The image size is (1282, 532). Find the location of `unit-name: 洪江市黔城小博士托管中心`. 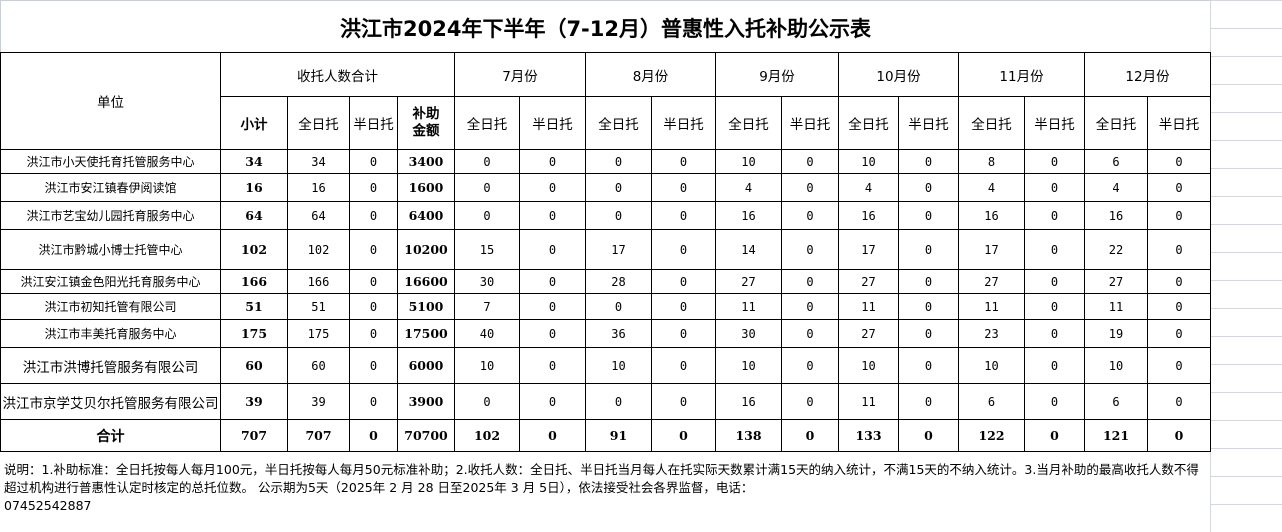

unit-name: 洪江市黔城小博士托管中心 is located at coordinates (110, 249).